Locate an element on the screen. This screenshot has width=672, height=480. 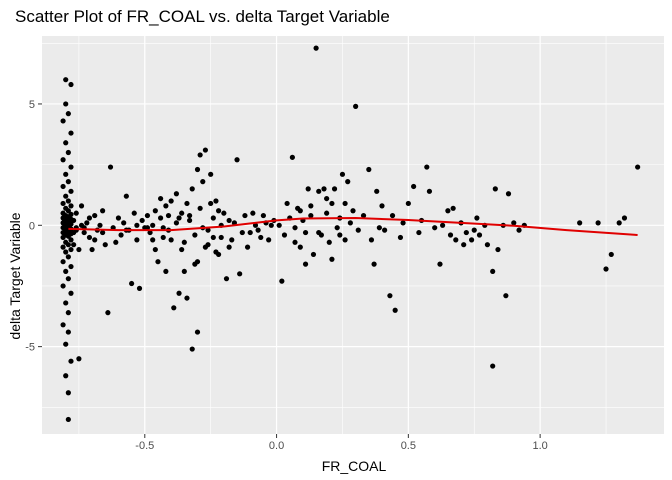
x-axis-ticks: -0.5 0.0 0.5 1.0 is located at coordinates (341, 443).